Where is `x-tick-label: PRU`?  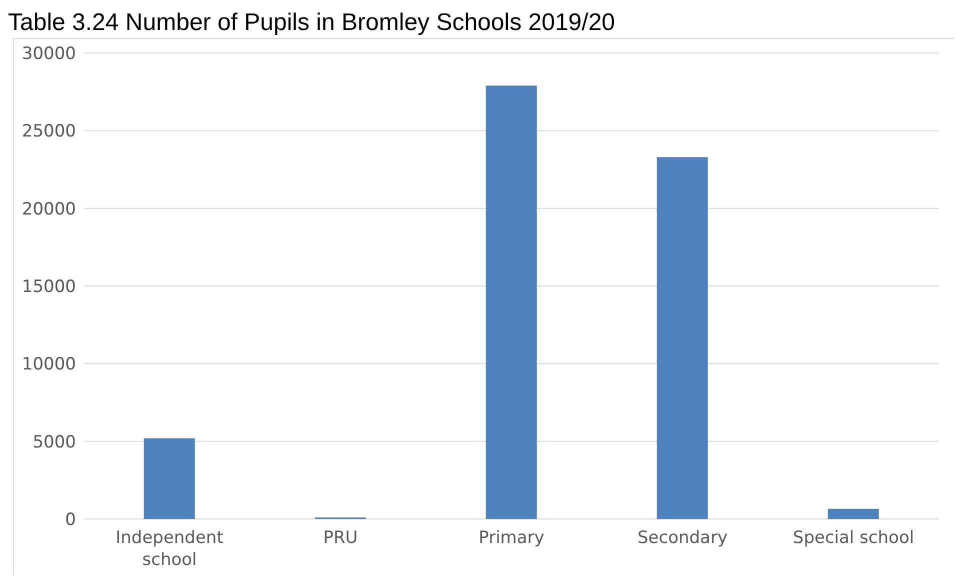
x-tick-label: PRU is located at coordinates (340, 538).